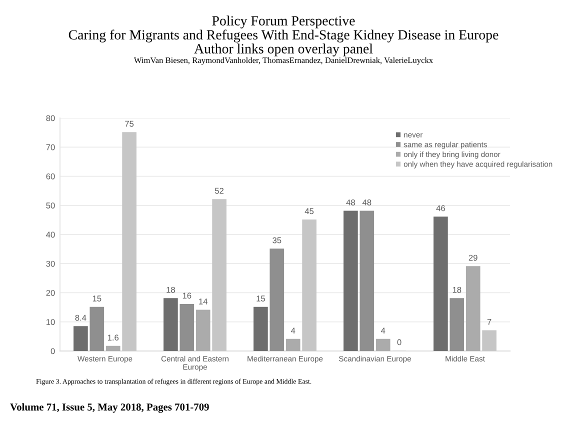  I want to click on data-label: 0, so click(399, 342).